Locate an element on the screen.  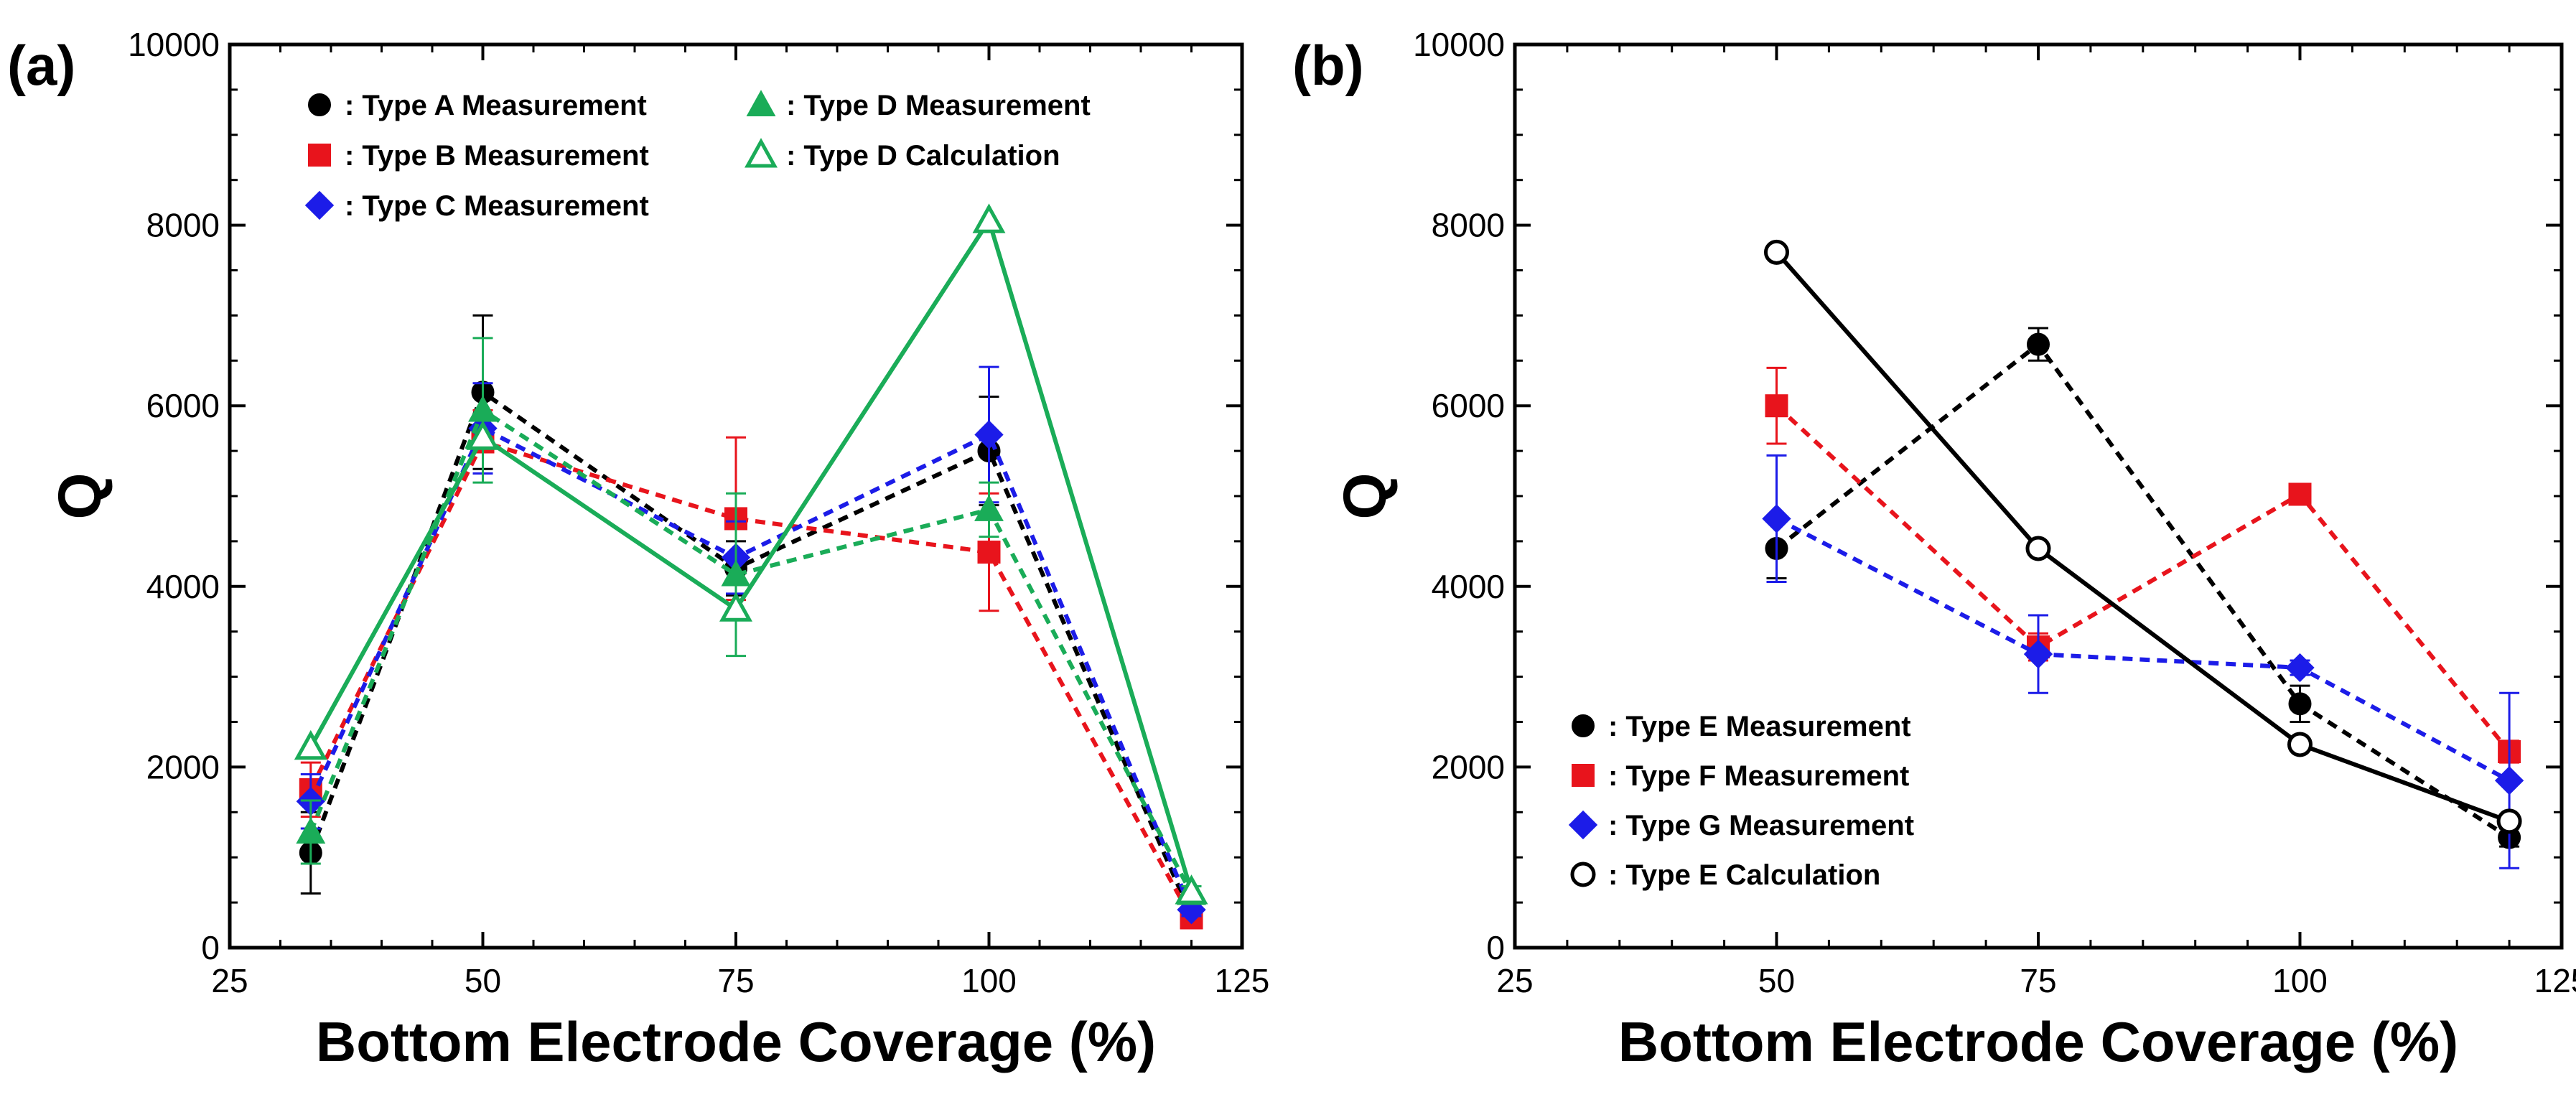
legend-item-type-f-measurement: : Type F Measurement is located at coordinates (1740, 776).